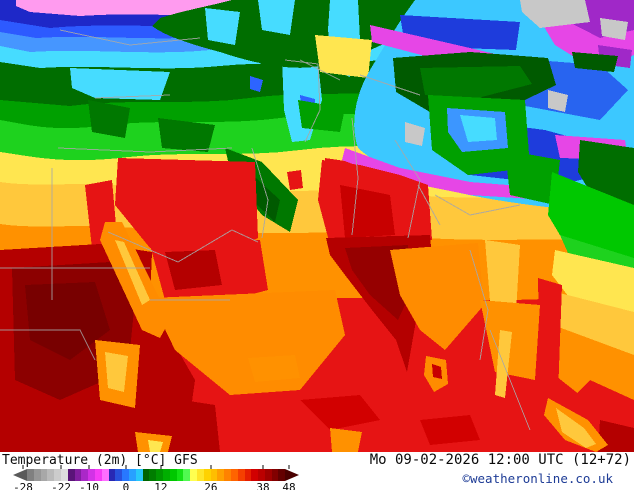  I want to click on colorbar-right-arrow-icon, so click(292, 475).